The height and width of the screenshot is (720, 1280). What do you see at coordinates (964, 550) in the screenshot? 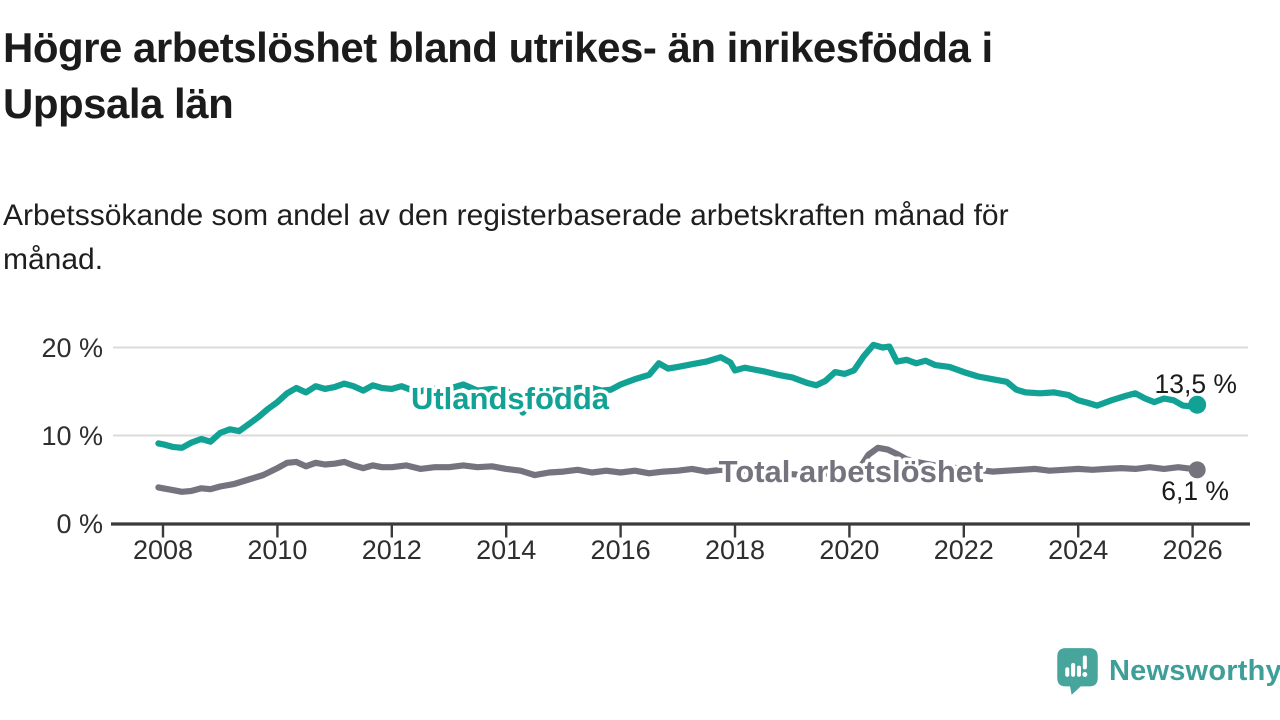
I see `x-tick-label: 2022` at bounding box center [964, 550].